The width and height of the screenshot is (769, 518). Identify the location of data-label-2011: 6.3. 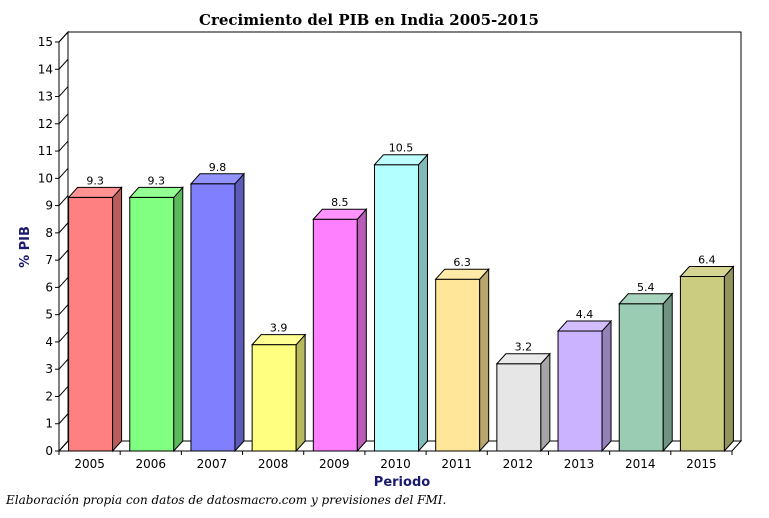
(462, 262).